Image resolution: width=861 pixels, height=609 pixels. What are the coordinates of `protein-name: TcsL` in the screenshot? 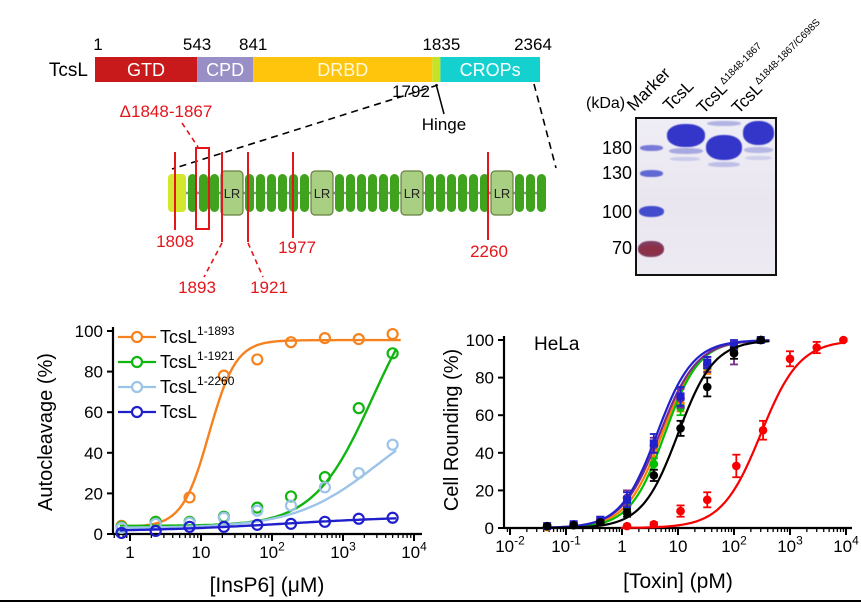 It's located at (68, 70).